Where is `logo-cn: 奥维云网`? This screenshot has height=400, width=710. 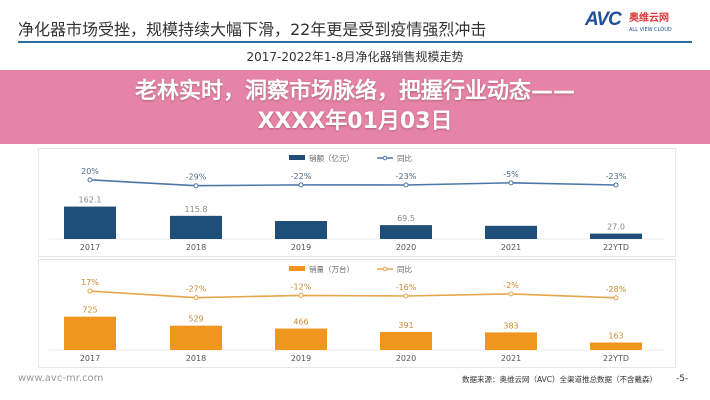 logo-cn: 奥维云网 is located at coordinates (649, 18).